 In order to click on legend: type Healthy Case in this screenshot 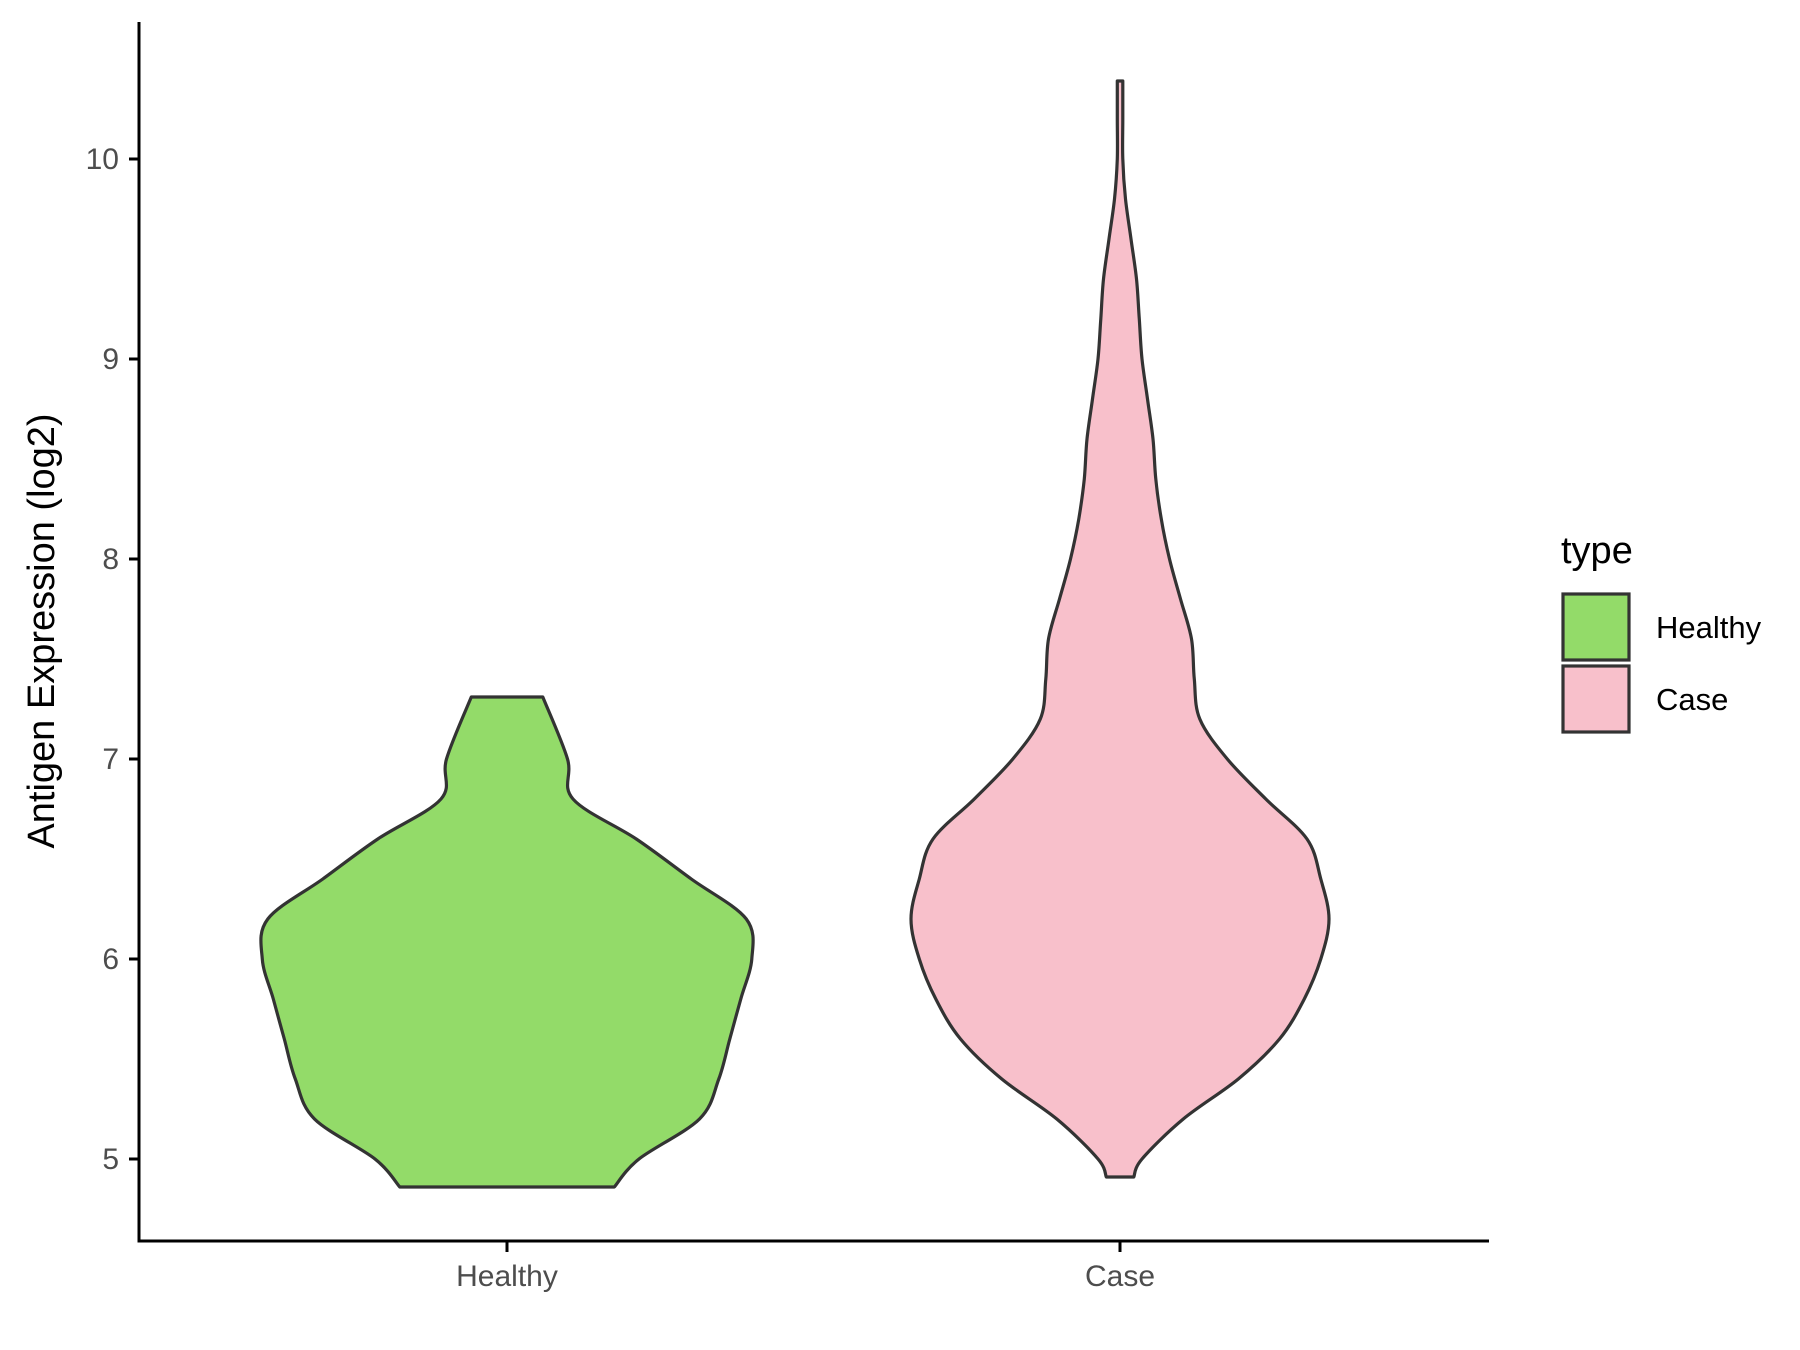, I will do `click(1661, 632)`.